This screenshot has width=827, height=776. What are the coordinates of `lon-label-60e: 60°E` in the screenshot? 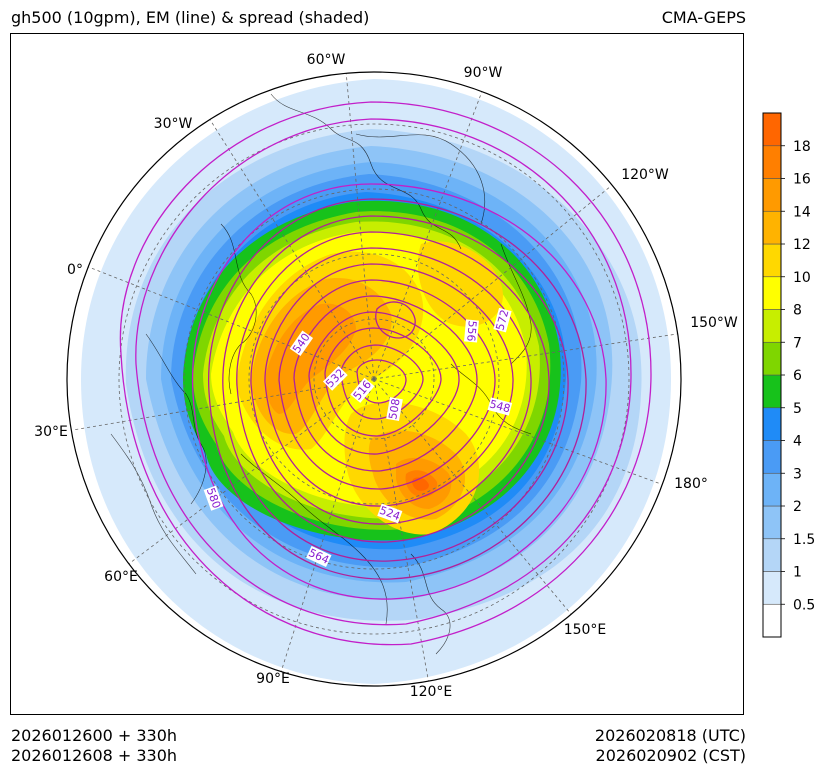 It's located at (121, 577).